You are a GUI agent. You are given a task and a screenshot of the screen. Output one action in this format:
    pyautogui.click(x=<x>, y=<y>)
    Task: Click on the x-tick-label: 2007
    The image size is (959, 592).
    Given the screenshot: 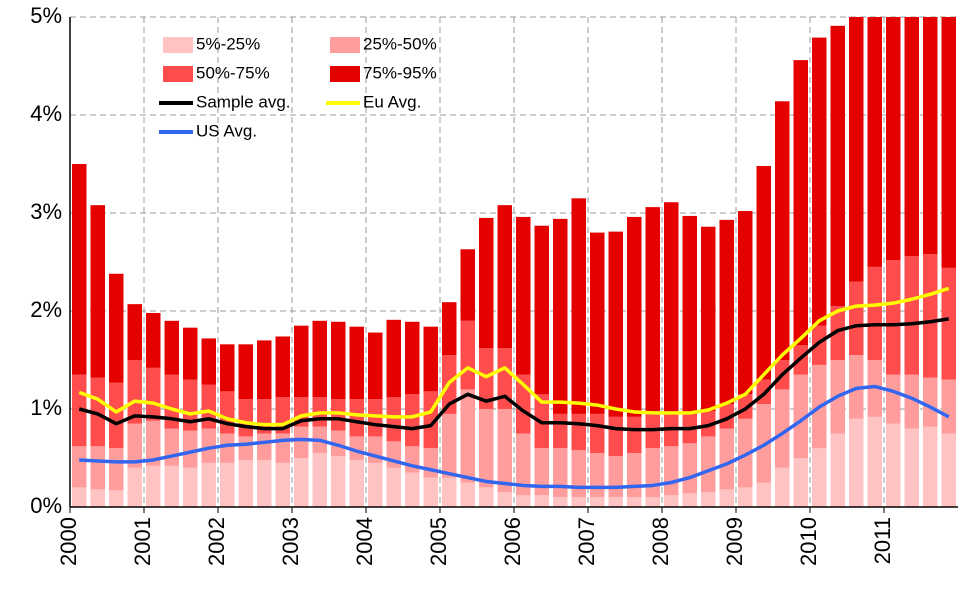 What is the action you would take?
    pyautogui.click(x=586, y=541)
    